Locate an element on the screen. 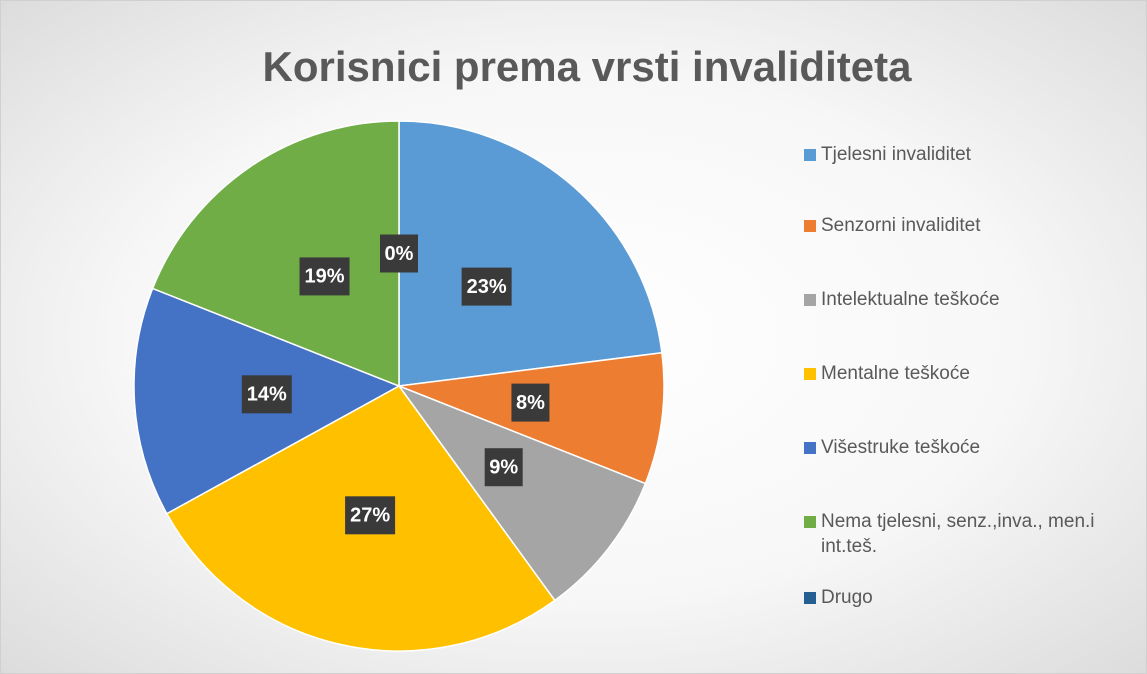 The image size is (1147, 674). legend-item: Višestruke teškoće is located at coordinates (969, 447).